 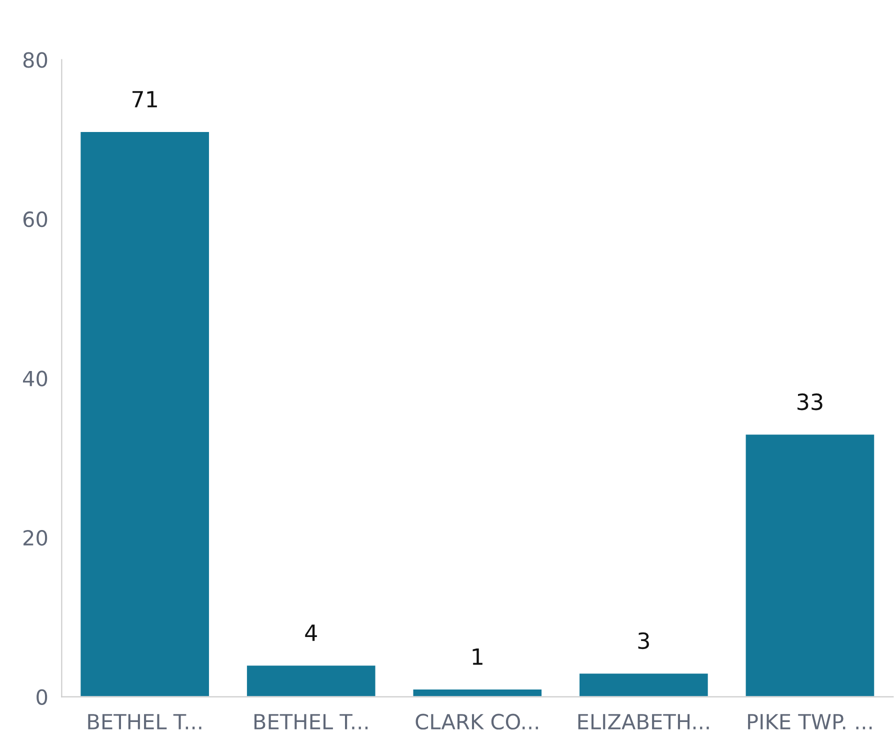 What do you see at coordinates (144, 99) in the screenshot?
I see `data-label: 71` at bounding box center [144, 99].